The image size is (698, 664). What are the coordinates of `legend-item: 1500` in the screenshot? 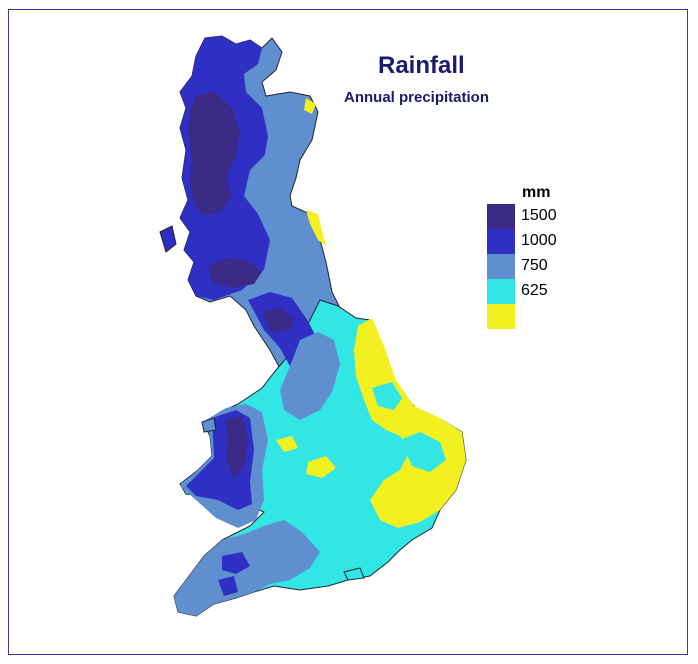 It's located at (545, 216).